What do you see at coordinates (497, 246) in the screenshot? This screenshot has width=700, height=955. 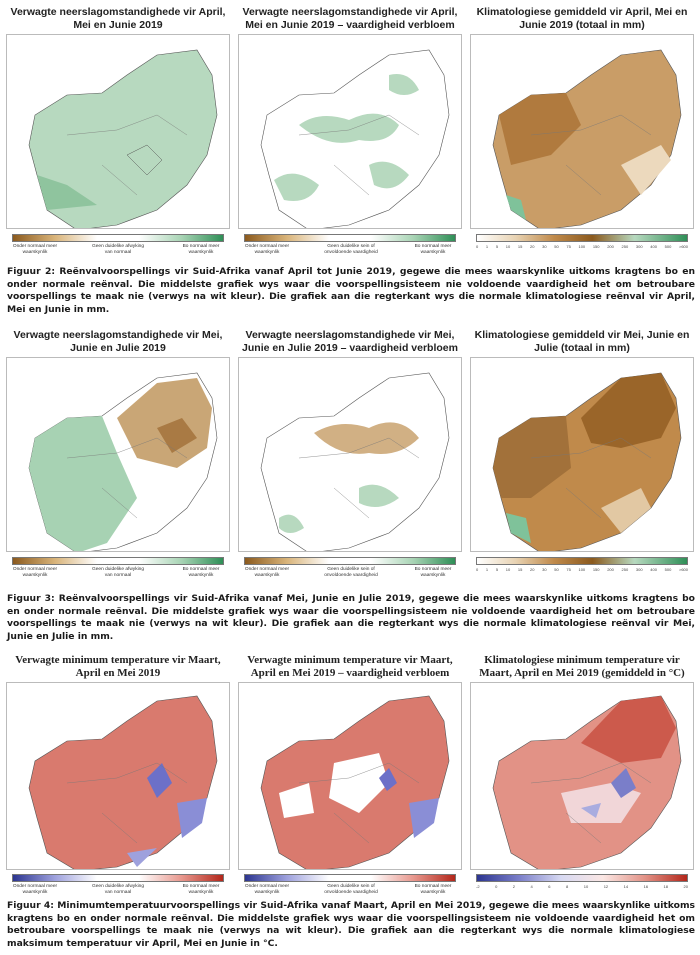 I see `tick: 5` at bounding box center [497, 246].